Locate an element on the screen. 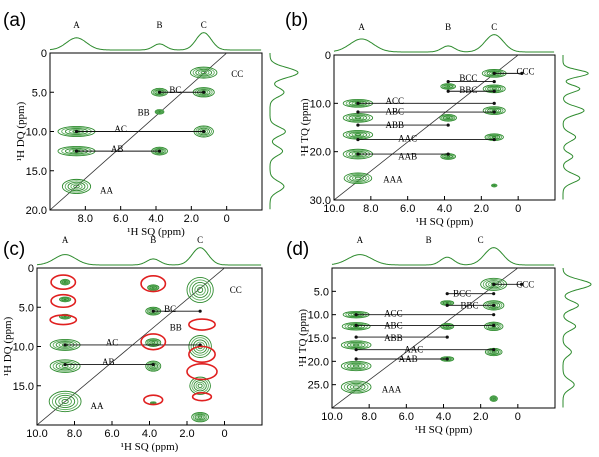 This screenshot has width=599, height=457. plot-frame is located at coordinates (444, 127).